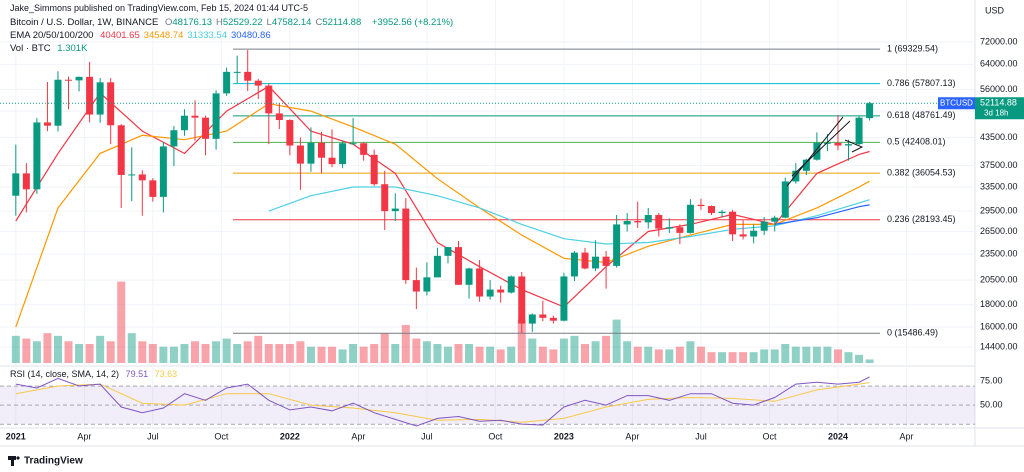  I want to click on fib-label: 0.786 (57807.13), so click(921, 83).